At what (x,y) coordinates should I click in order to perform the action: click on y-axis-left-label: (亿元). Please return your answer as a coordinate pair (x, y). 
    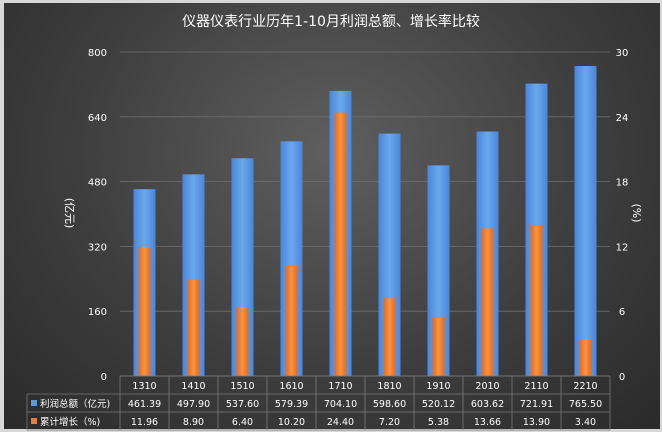
    Looking at the image, I should click on (69, 213).